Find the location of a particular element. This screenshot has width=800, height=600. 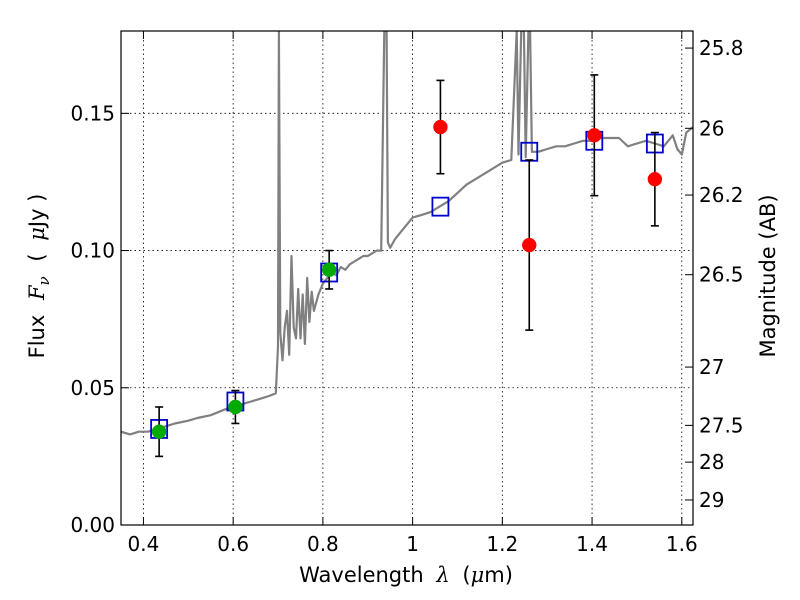

y-tick-label: 0.00 is located at coordinates (92, 525).